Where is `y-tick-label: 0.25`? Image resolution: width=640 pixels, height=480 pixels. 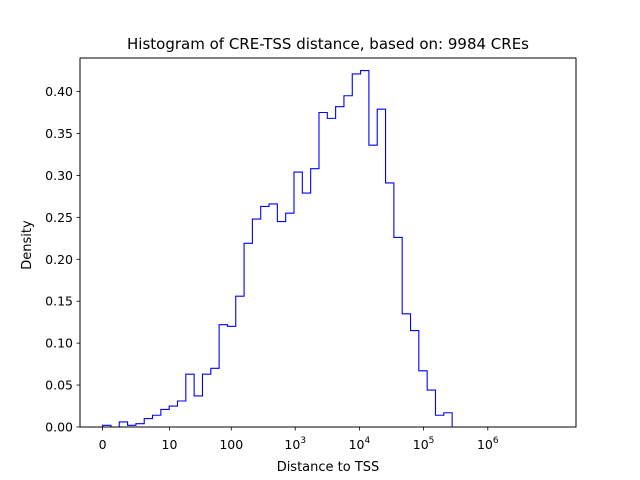 y-tick-label: 0.25 is located at coordinates (59, 217).